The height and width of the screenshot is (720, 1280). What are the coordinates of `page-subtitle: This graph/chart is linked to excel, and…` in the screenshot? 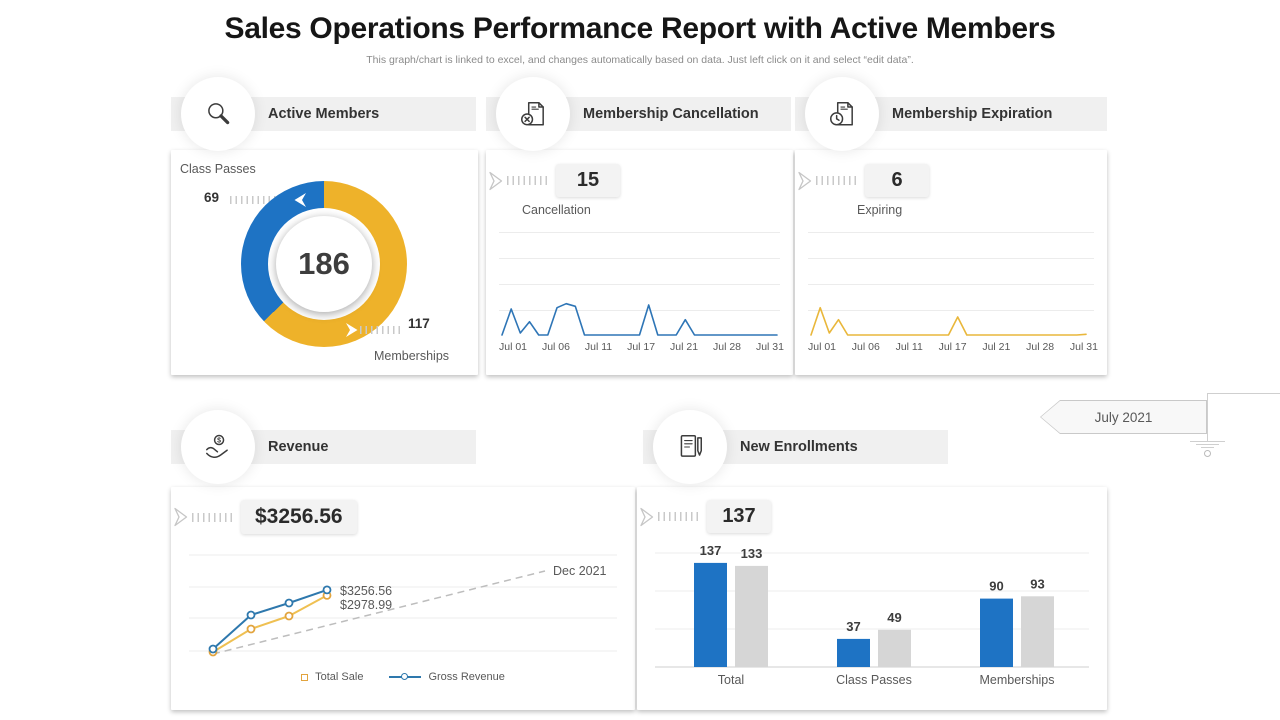 It's located at (640, 60).